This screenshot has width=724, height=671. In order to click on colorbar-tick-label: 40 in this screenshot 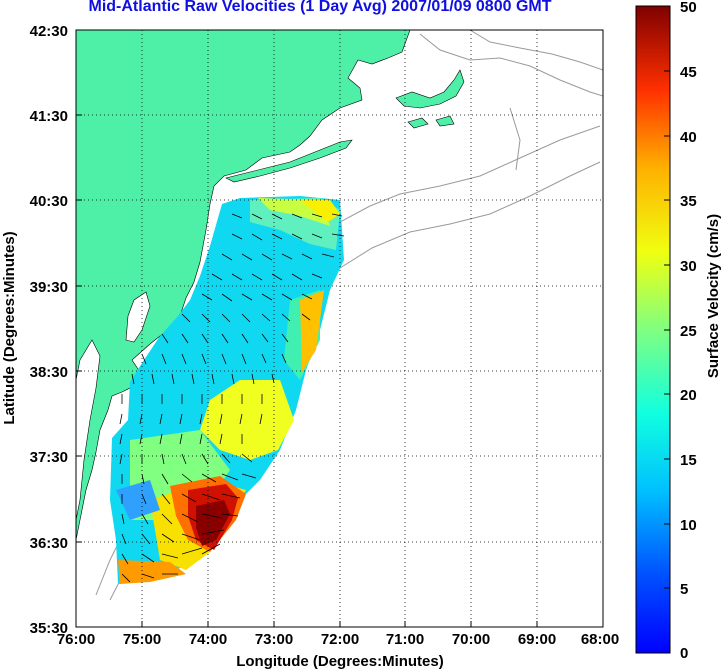, I will do `click(688, 137)`.